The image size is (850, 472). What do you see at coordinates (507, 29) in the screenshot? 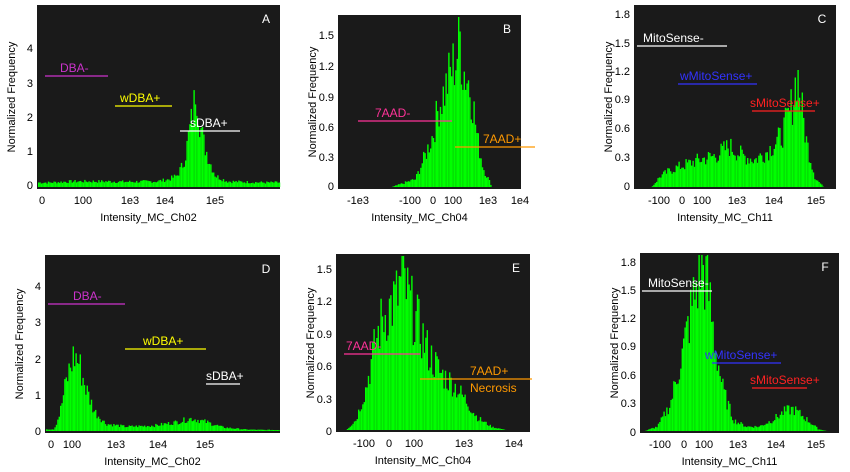
I see `panel-letter: B` at bounding box center [507, 29].